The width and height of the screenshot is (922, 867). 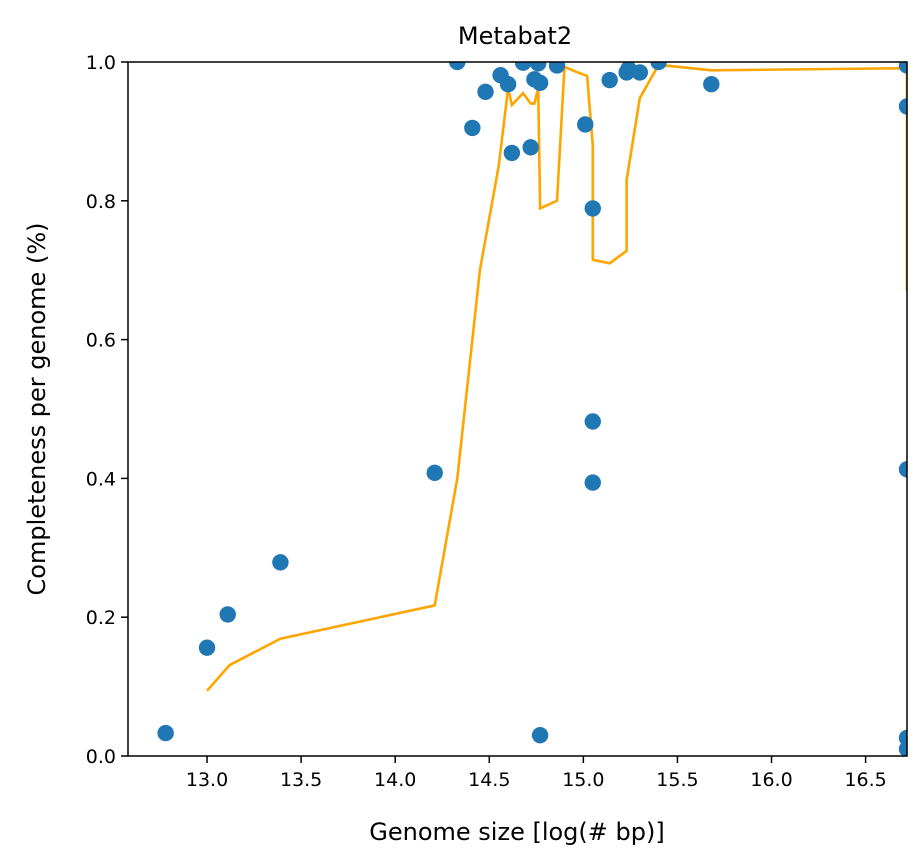 What do you see at coordinates (301, 780) in the screenshot?
I see `x-tick-label: 13.5` at bounding box center [301, 780].